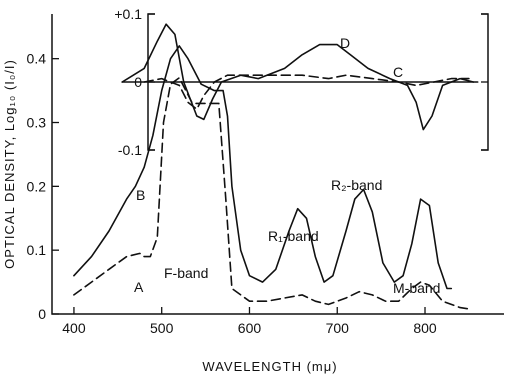 Image resolution: width=506 pixels, height=375 pixels. What do you see at coordinates (37, 250) in the screenshot?
I see `y-tick-label: 0.1` at bounding box center [37, 250].